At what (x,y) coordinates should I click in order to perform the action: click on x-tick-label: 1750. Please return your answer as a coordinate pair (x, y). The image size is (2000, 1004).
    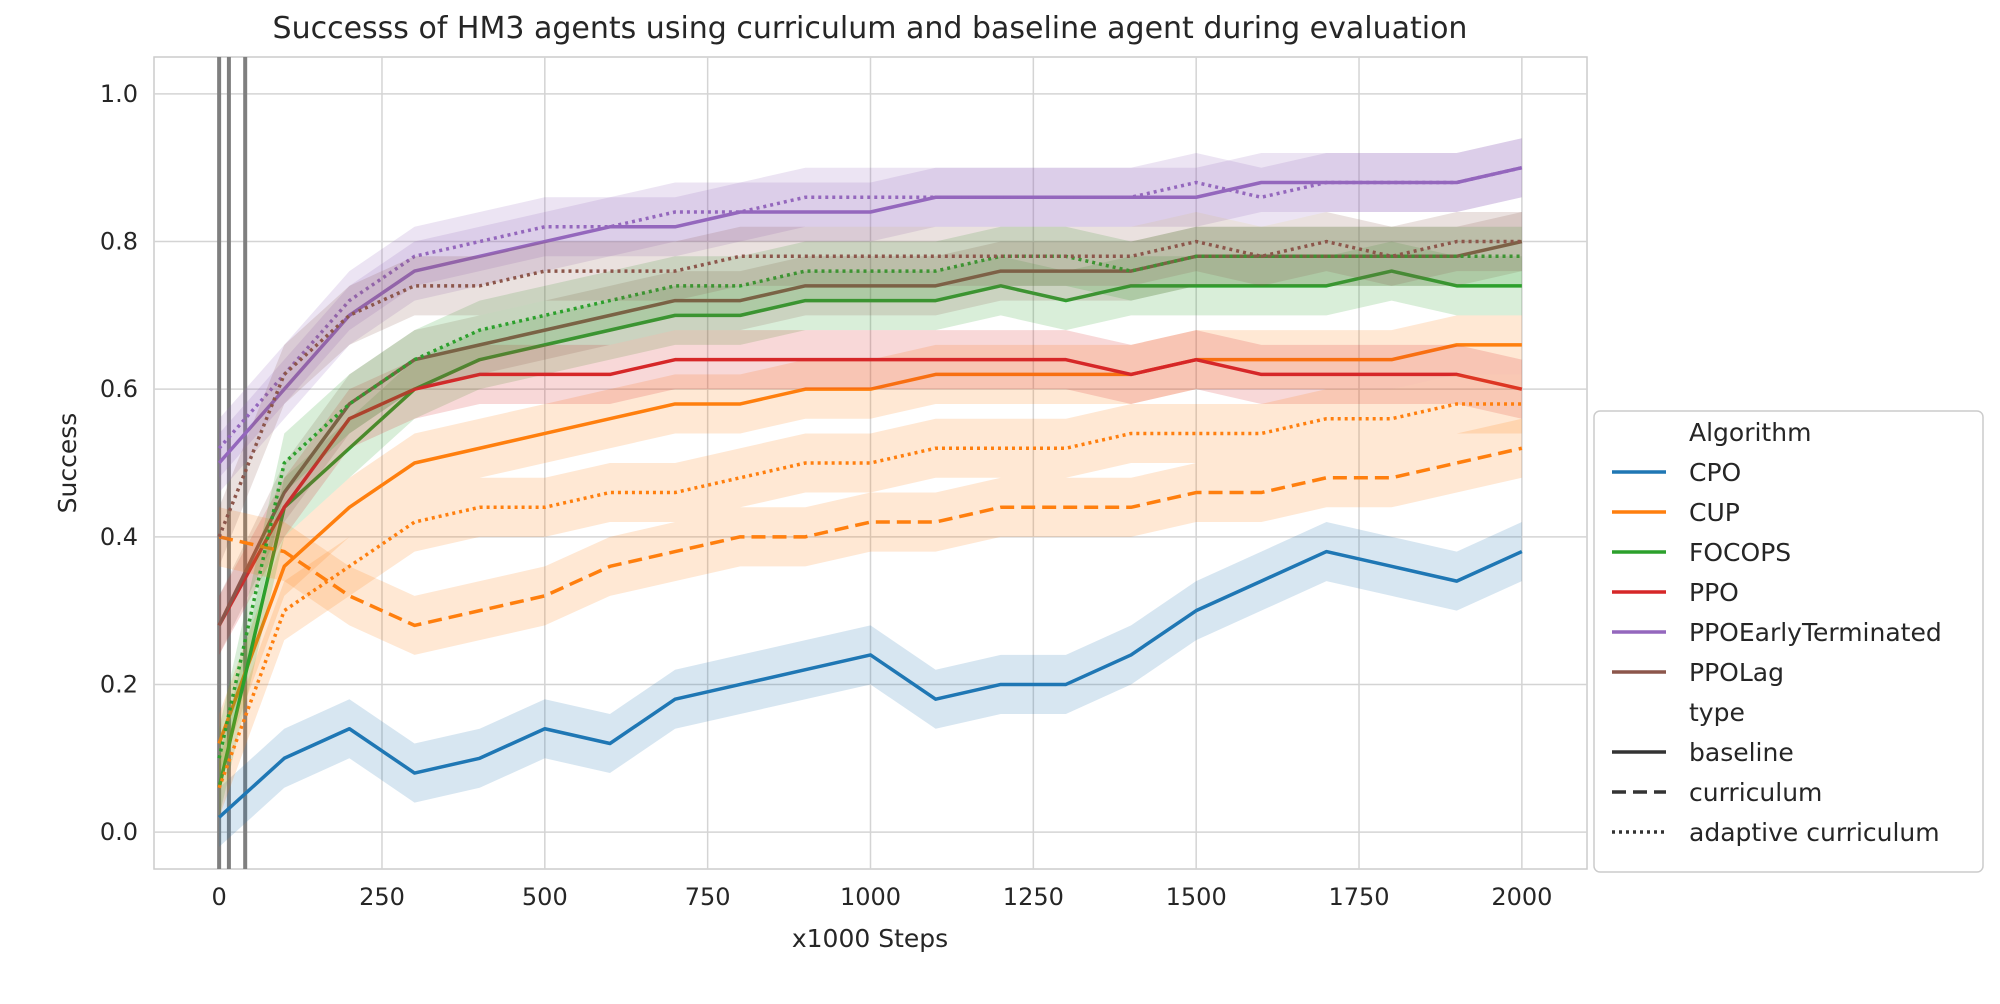
    Looking at the image, I should click on (1358, 897).